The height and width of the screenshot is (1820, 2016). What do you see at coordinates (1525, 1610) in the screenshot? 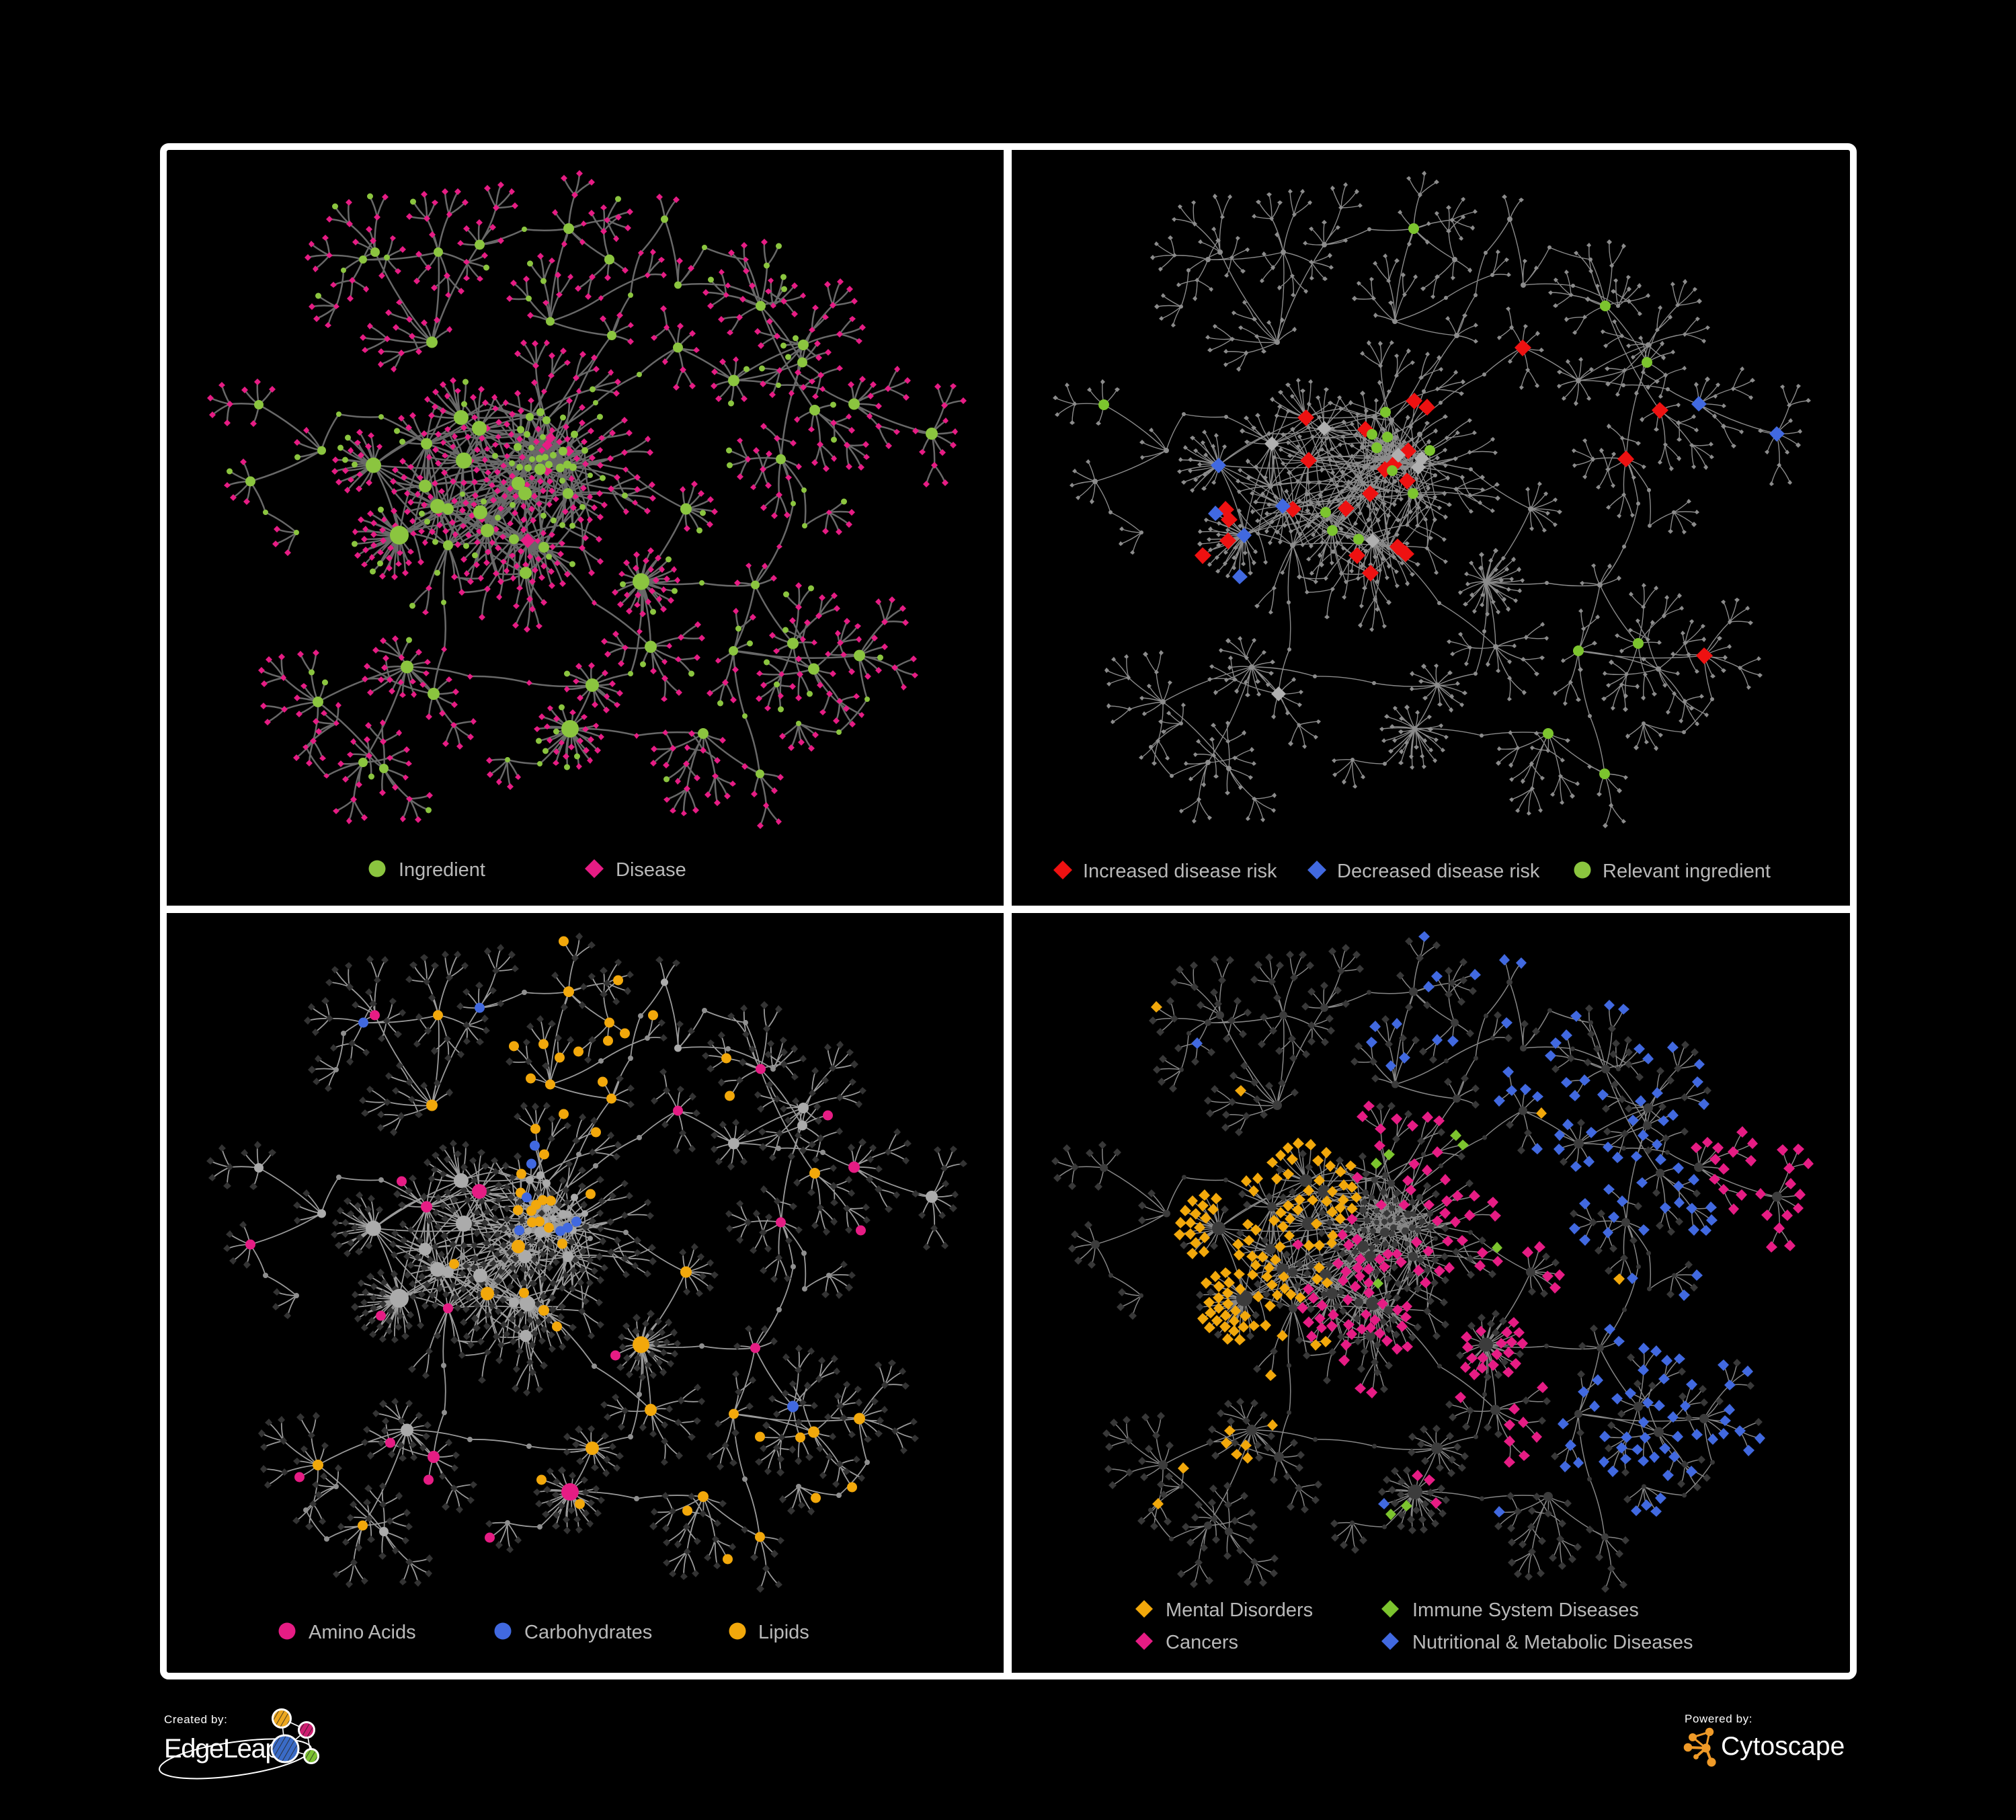
I see `svg-text: Immune System Diseases` at bounding box center [1525, 1610].